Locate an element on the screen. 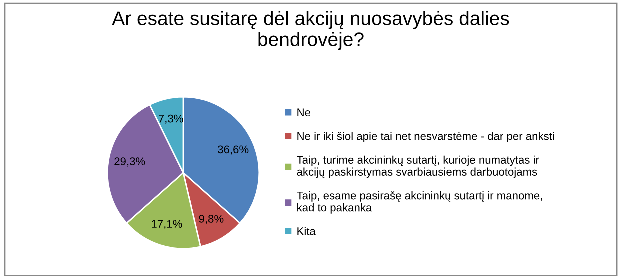 The height and width of the screenshot is (279, 622). chart-title: Ar esate susitarę dėl akcijų nuosavybės dalies bendrovėje? is located at coordinates (311, 30).